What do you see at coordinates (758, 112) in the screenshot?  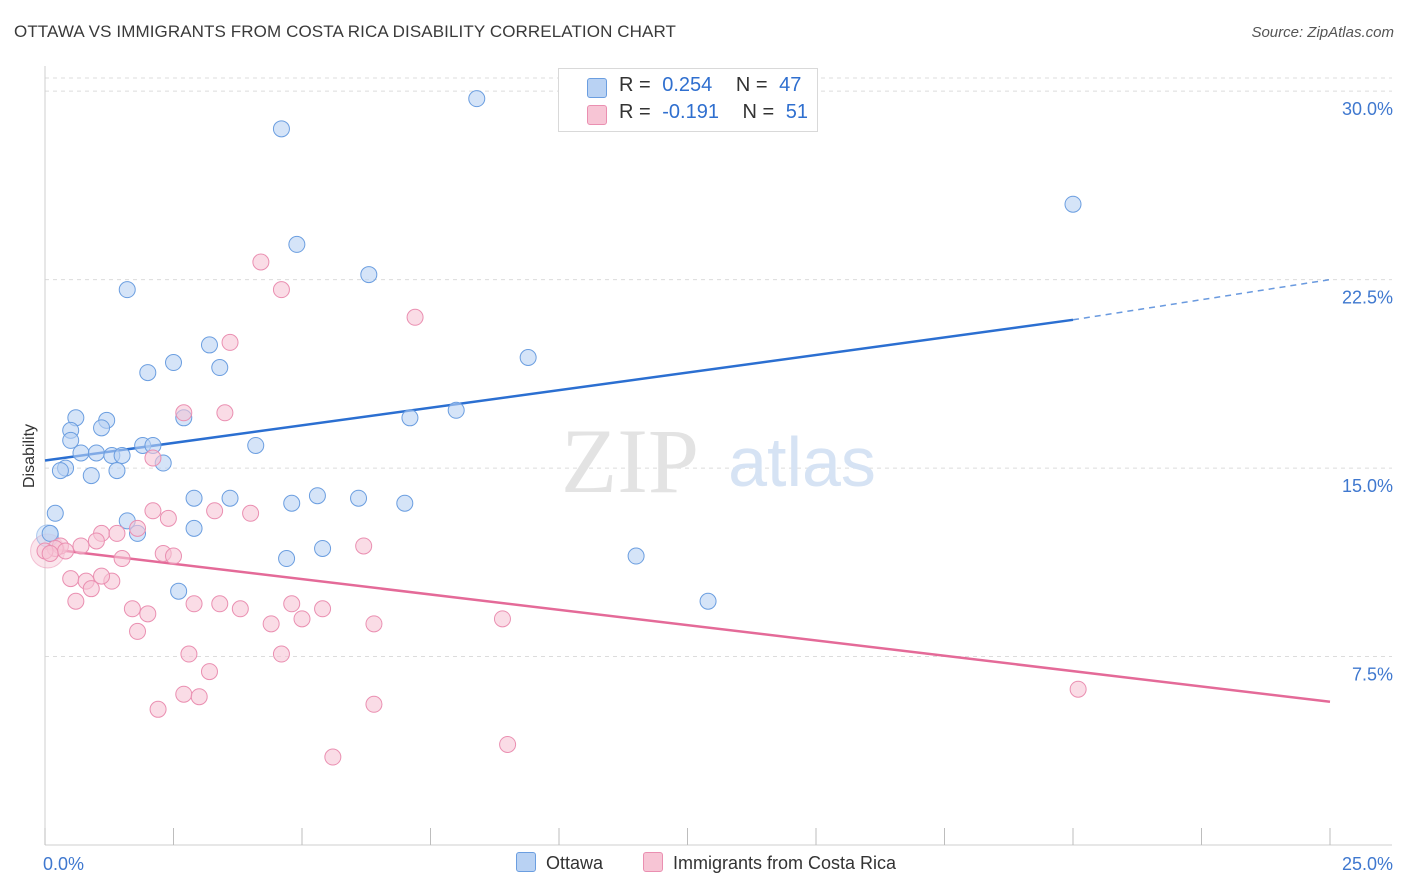 I see `costa-rica-n-label: N =` at bounding box center [758, 112].